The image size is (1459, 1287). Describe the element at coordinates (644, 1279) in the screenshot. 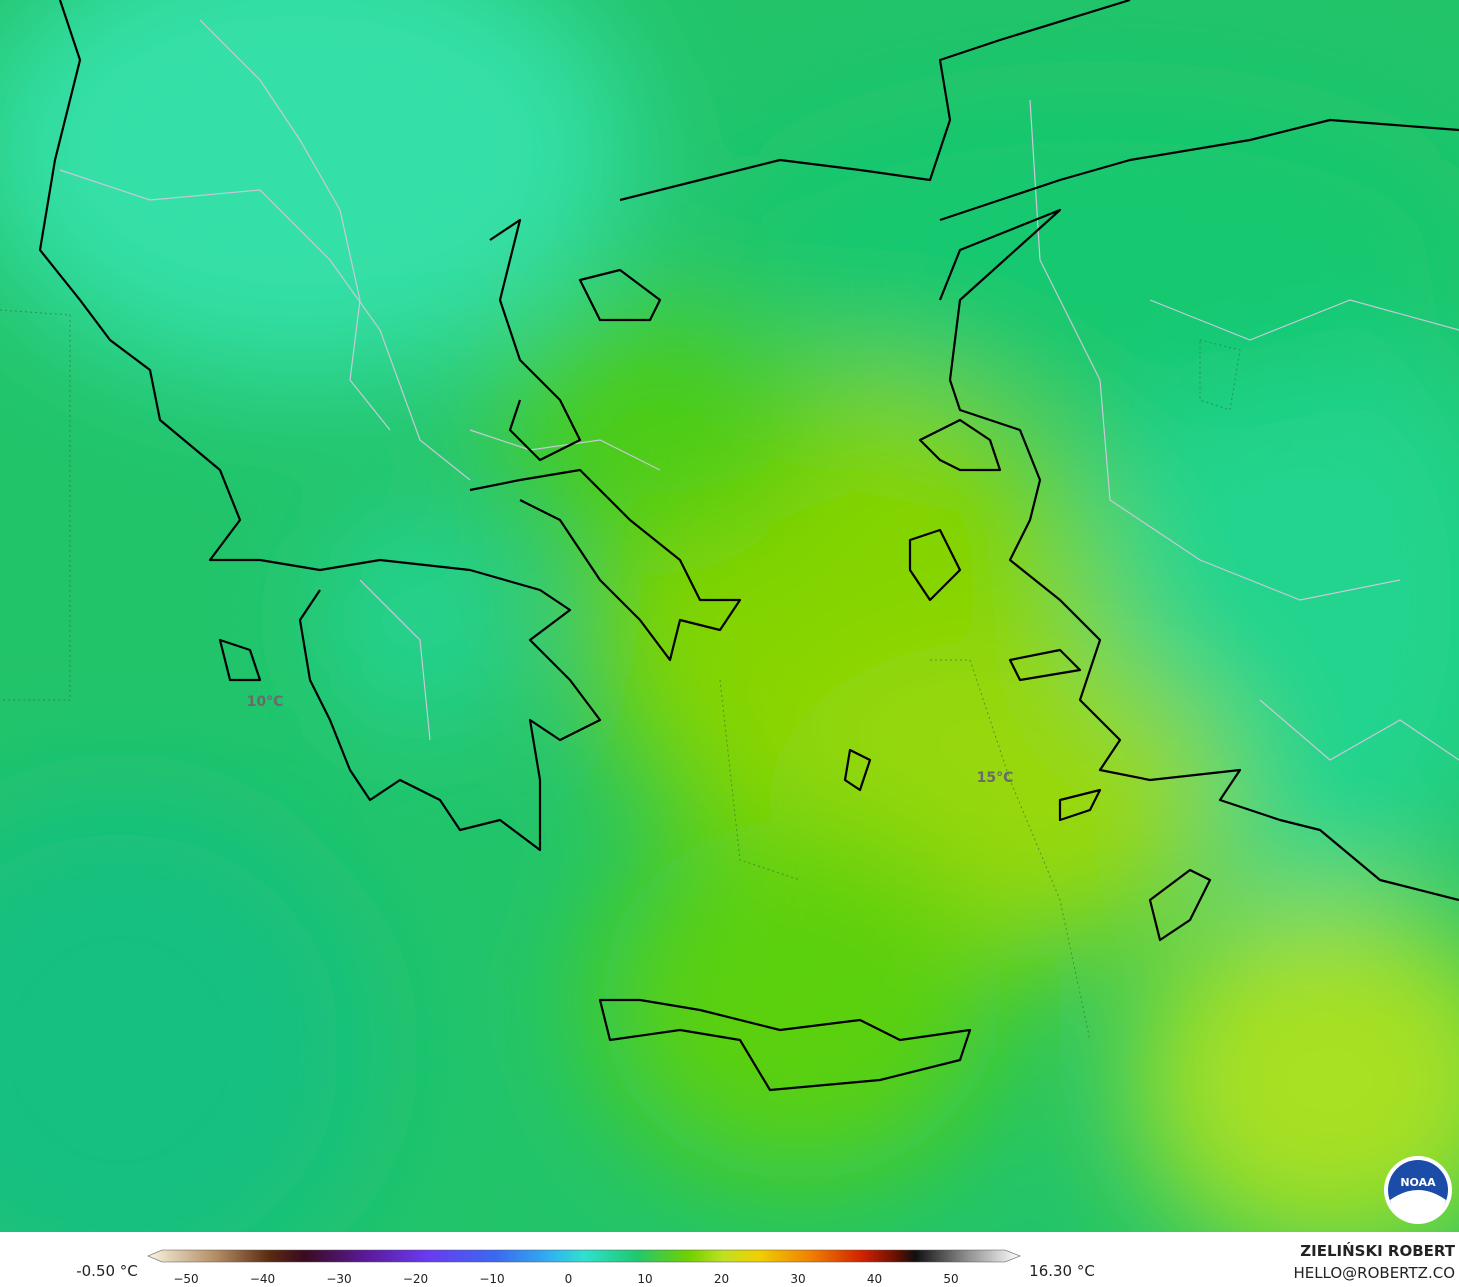

I see `colorbar-tick-label: 10` at that location.